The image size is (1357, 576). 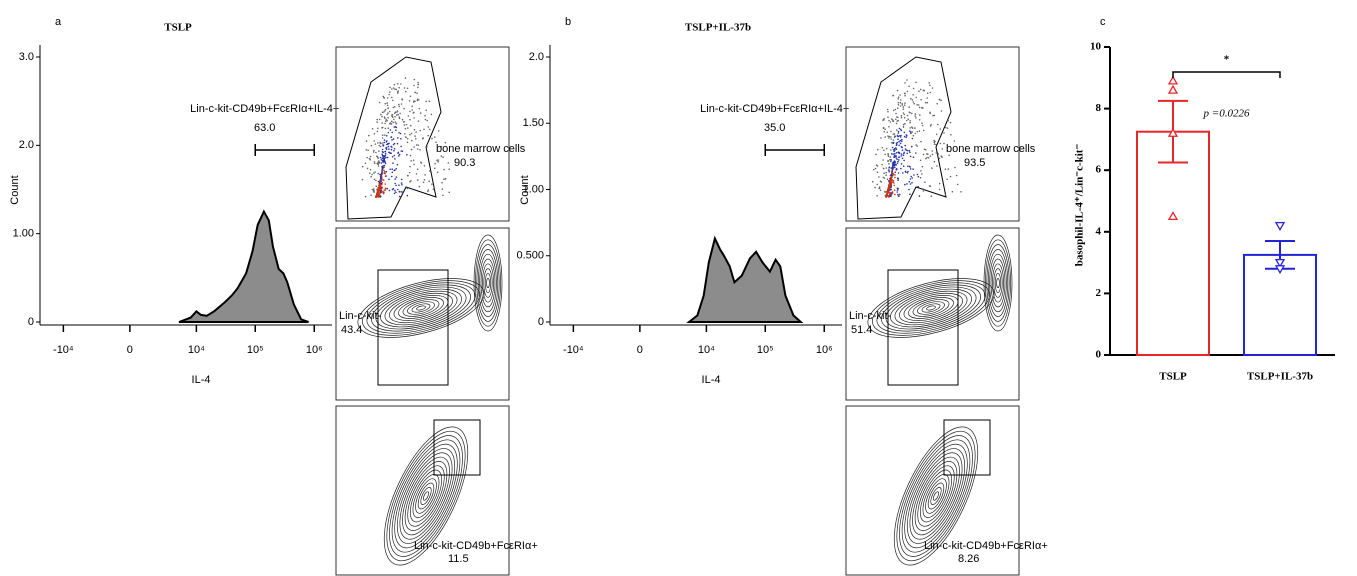 I want to click on x-tick-label: 10⁶, so click(x=824, y=350).